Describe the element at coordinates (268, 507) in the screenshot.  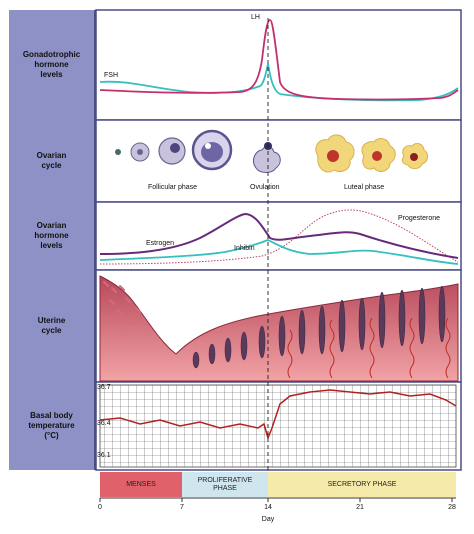
I see `day-tick-14: 14` at that location.